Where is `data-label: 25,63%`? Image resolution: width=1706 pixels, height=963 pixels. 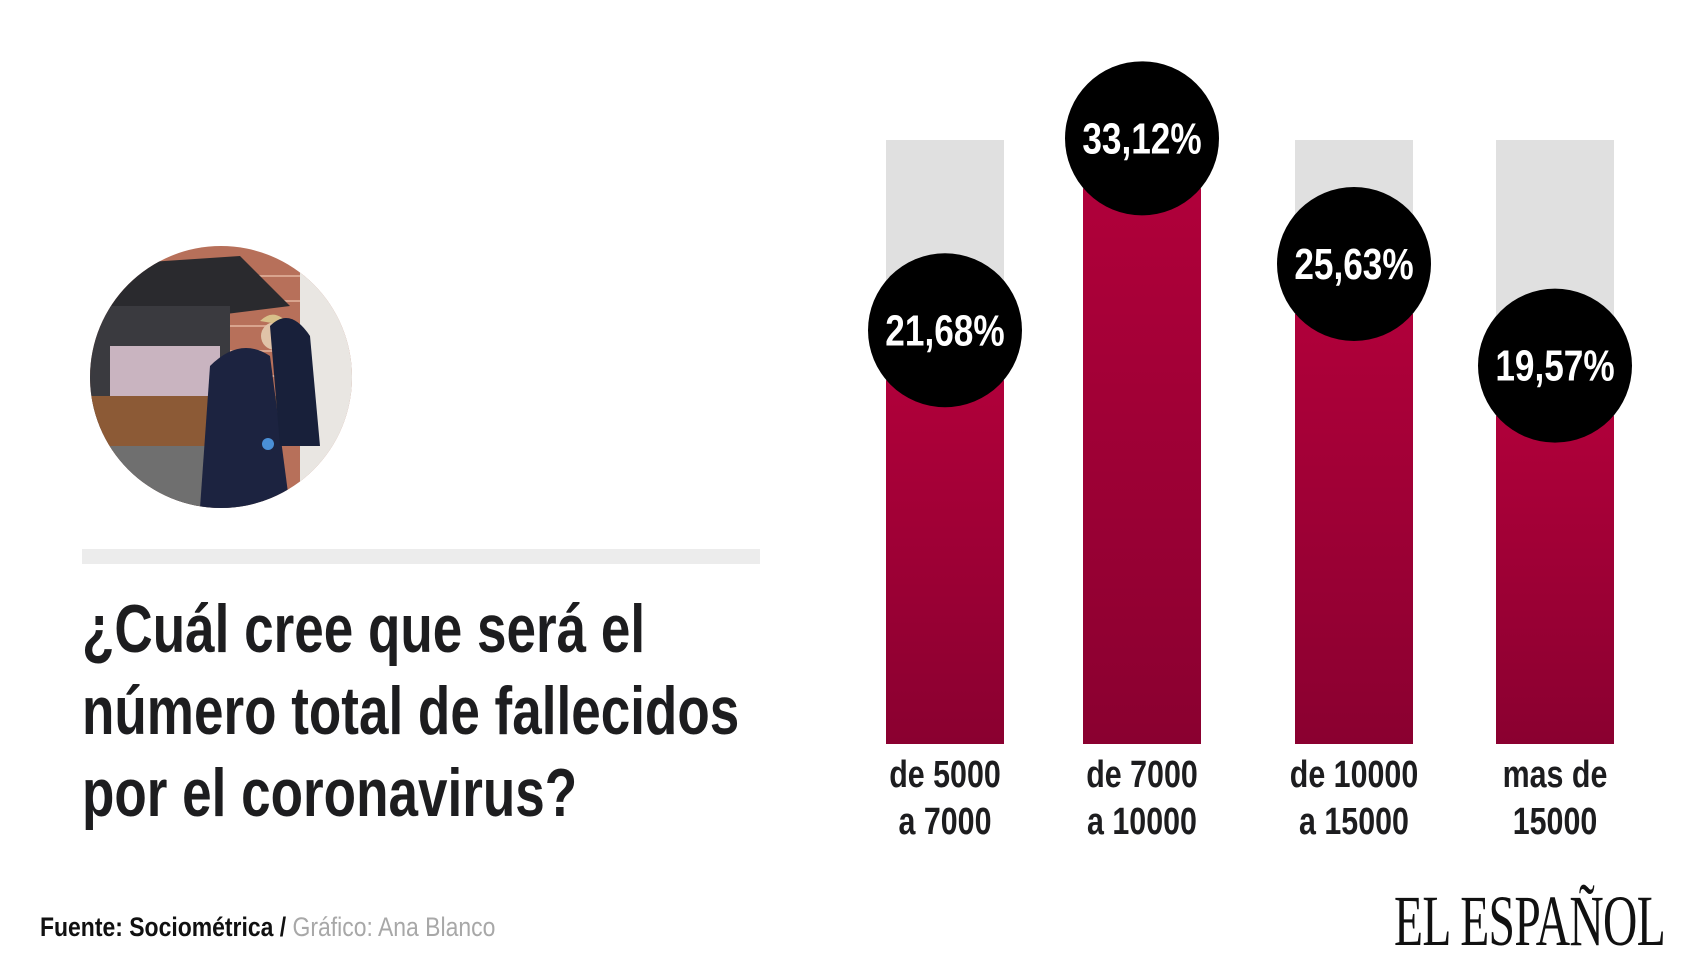 data-label: 25,63% is located at coordinates (1353, 264).